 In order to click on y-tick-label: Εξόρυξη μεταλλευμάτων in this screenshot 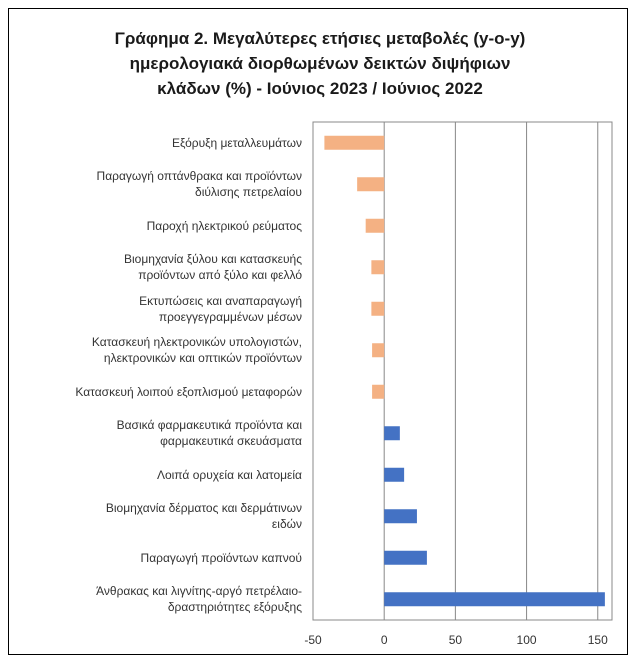, I will do `click(237, 142)`.